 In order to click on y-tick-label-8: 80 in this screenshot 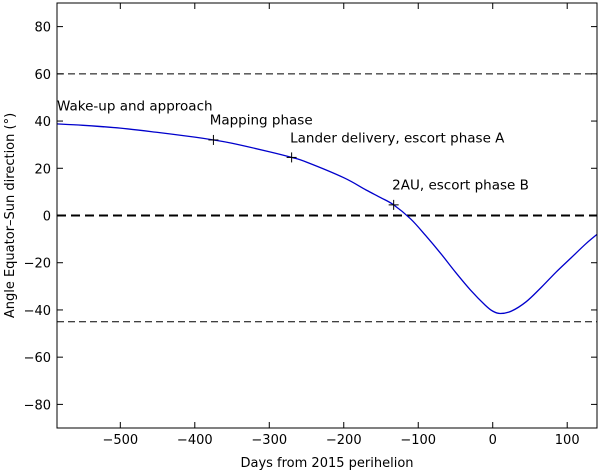, I will do `click(42, 28)`.